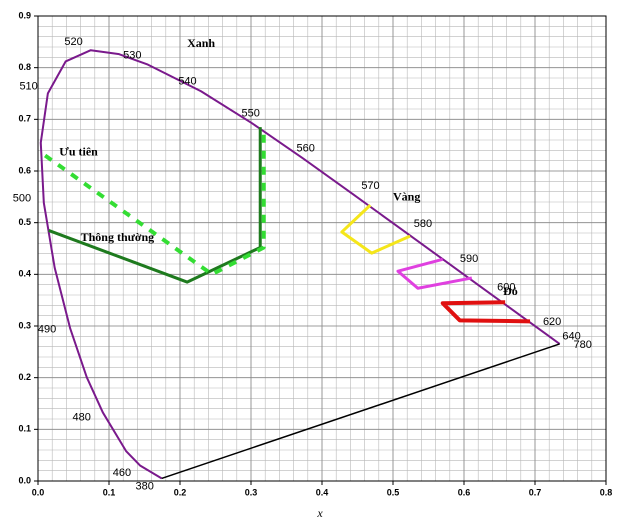  I want to click on wavelength-label: 380, so click(145, 487).